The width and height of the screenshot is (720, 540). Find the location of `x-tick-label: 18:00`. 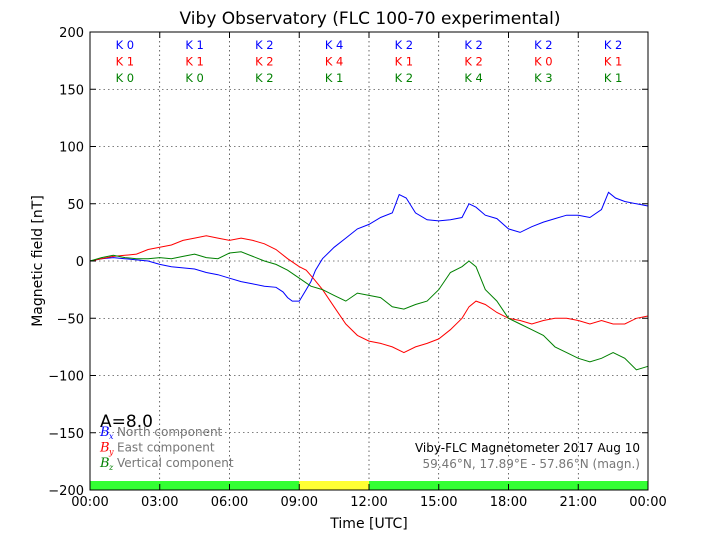

x-tick-label: 18:00 is located at coordinates (508, 502).